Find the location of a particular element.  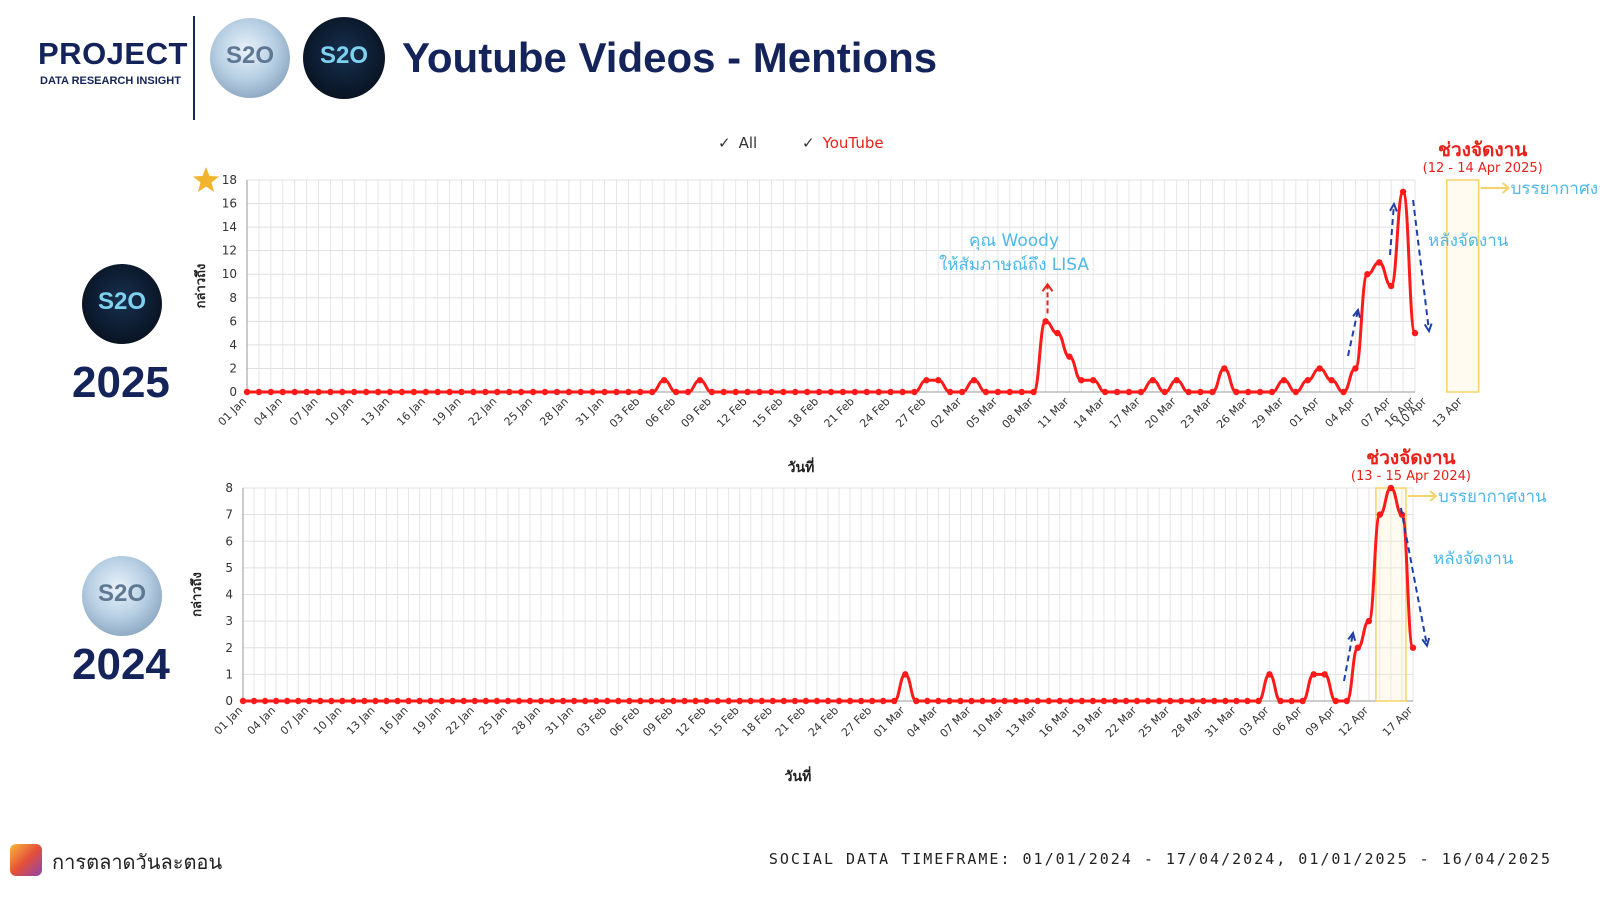

x-tick-label: 14 Mar is located at coordinates (1089, 413).